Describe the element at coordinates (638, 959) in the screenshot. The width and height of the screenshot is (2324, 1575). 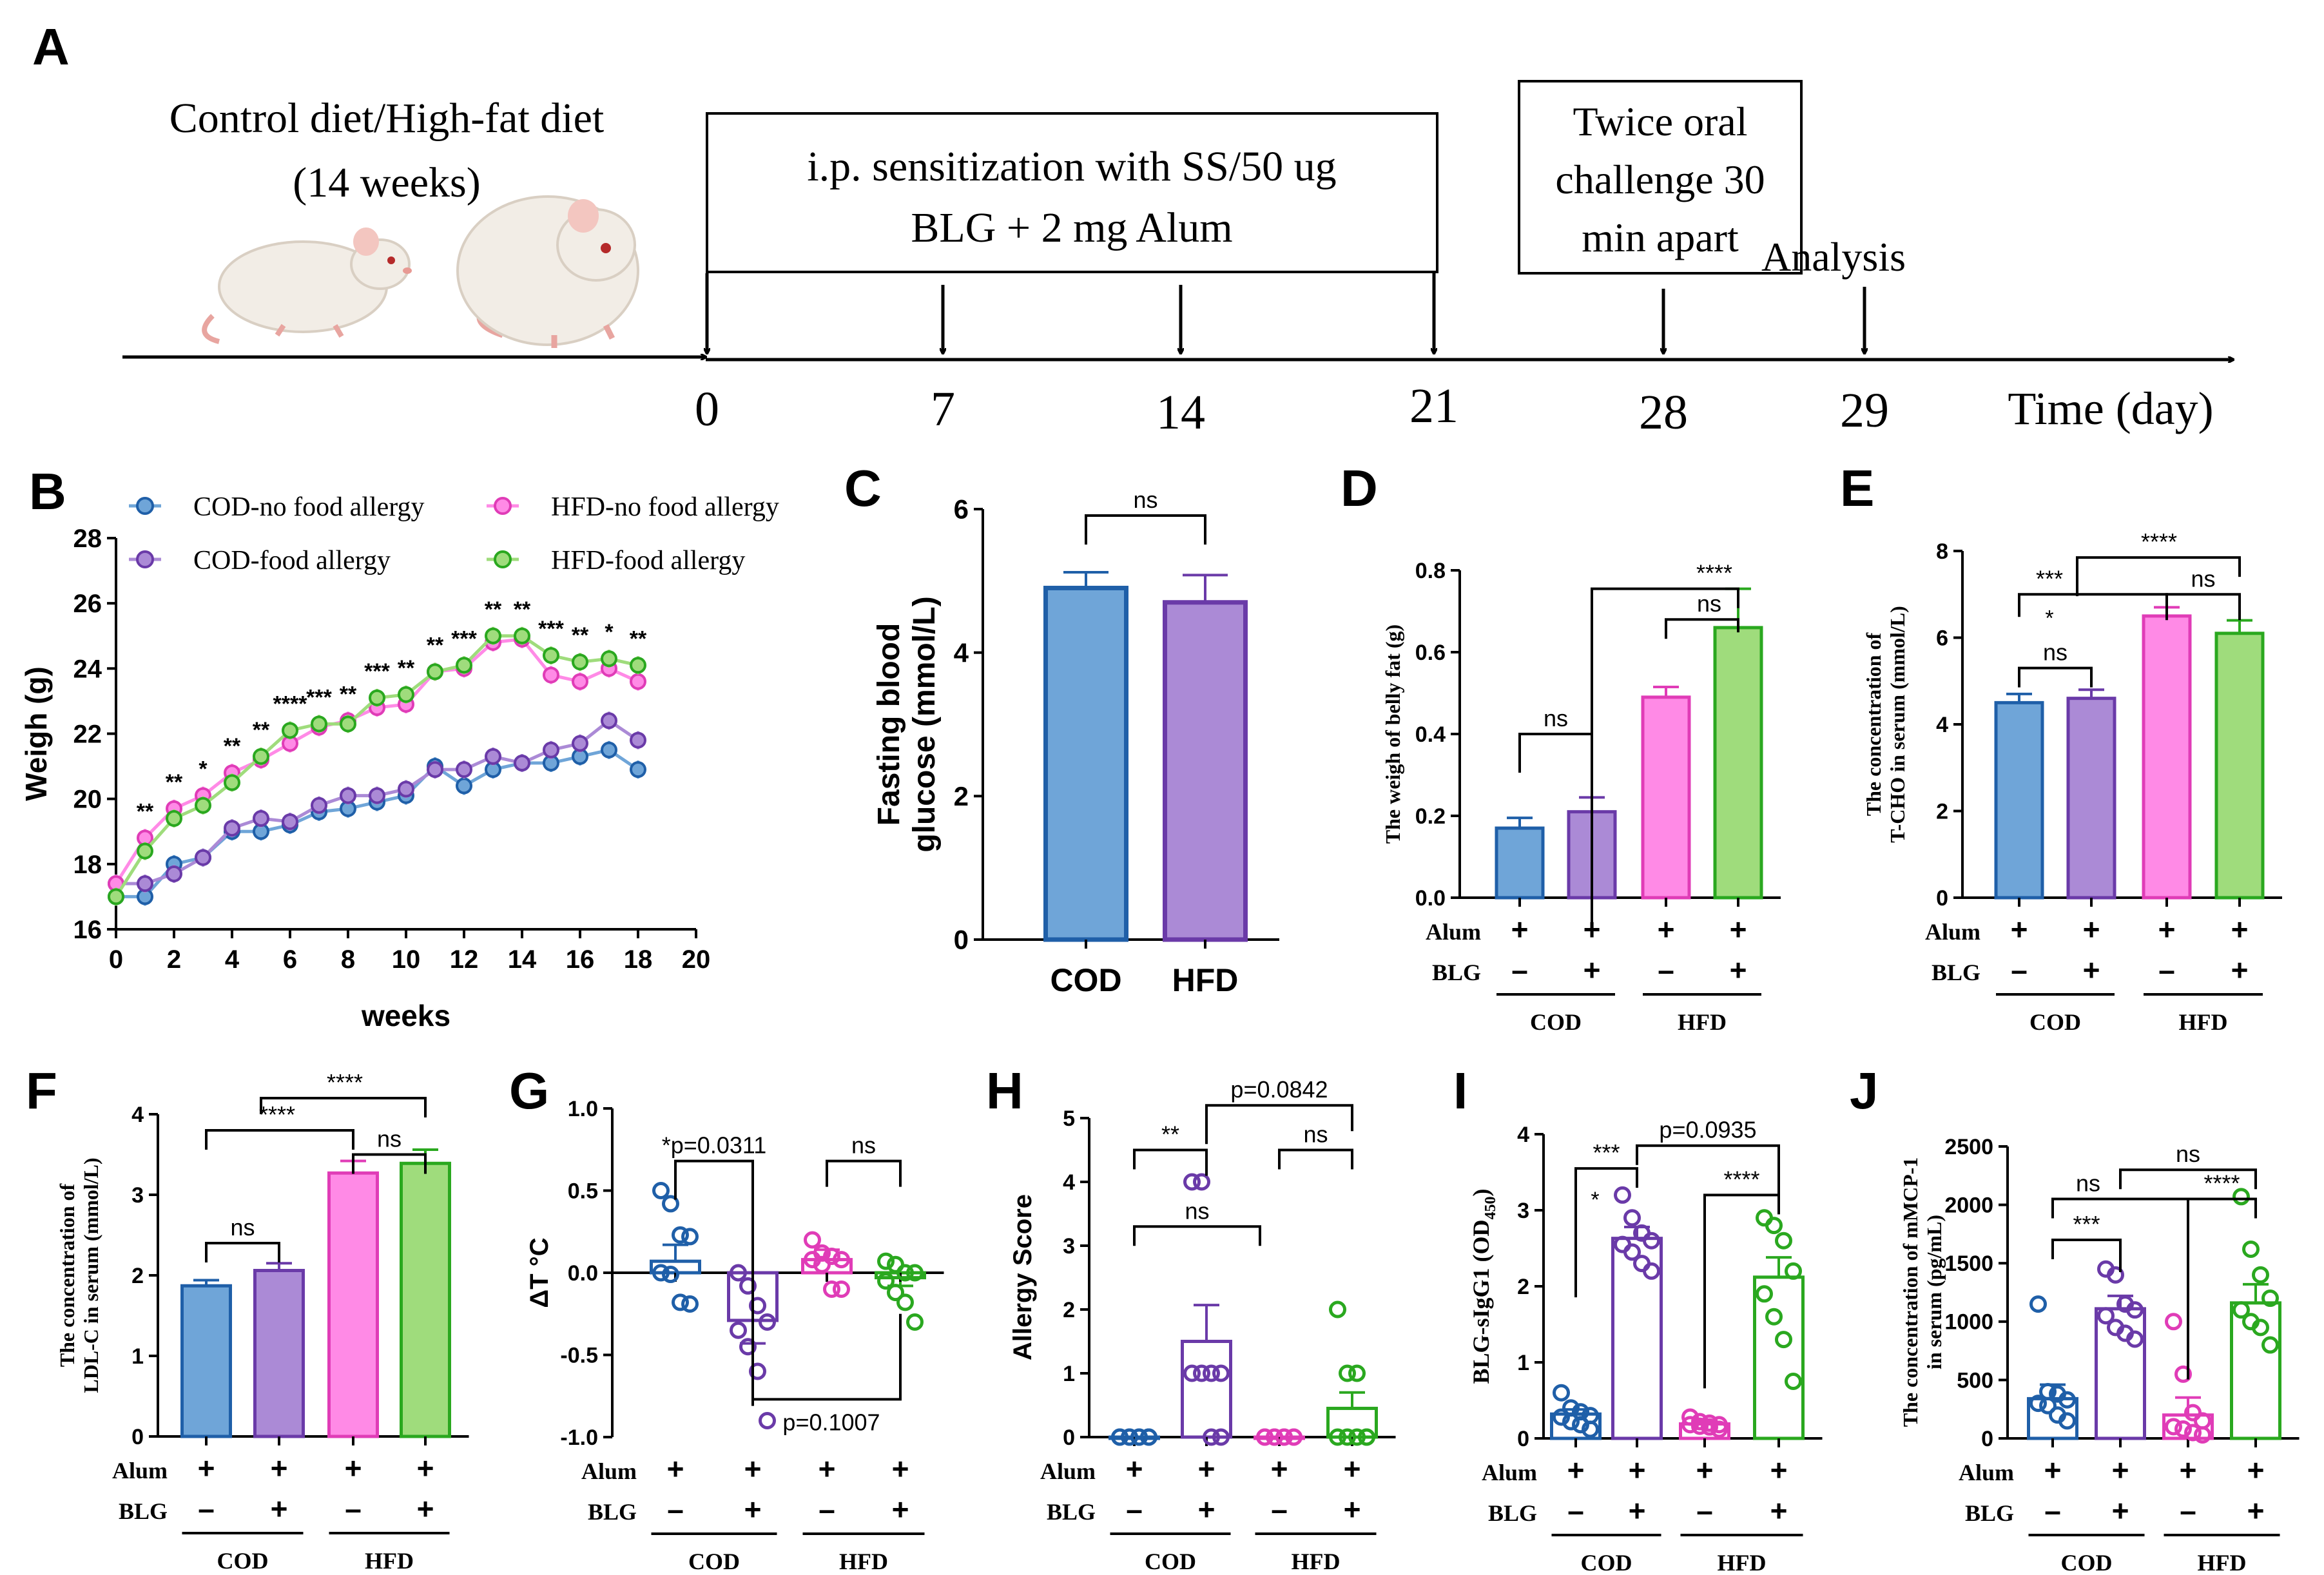
I see `x-tick-label: 18` at that location.